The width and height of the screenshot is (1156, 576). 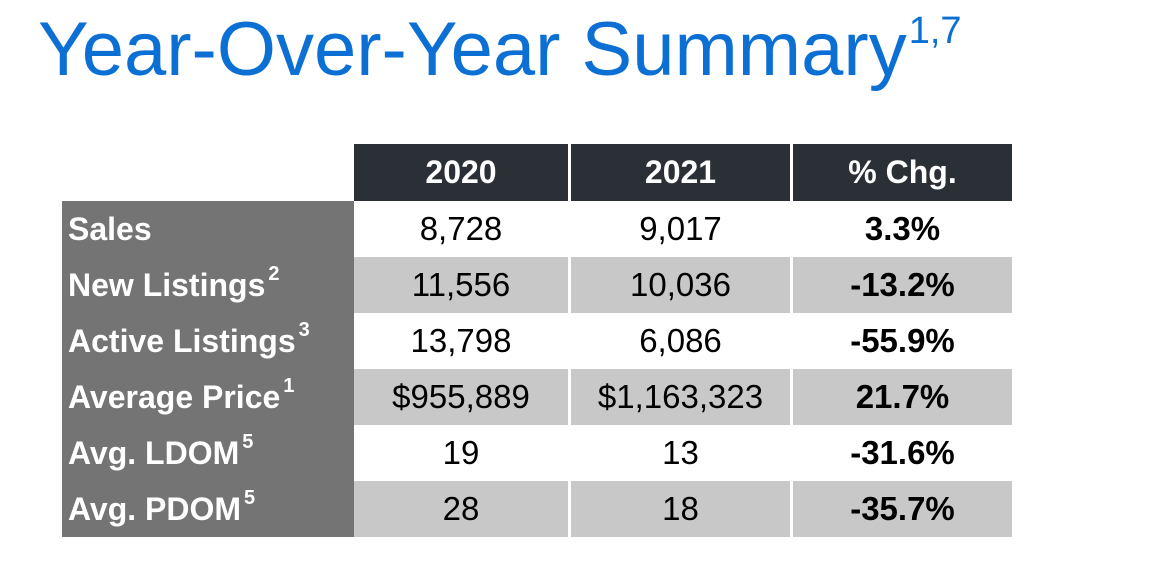 I want to click on page-title-text: Year-Over-Year Summary, so click(x=472, y=49).